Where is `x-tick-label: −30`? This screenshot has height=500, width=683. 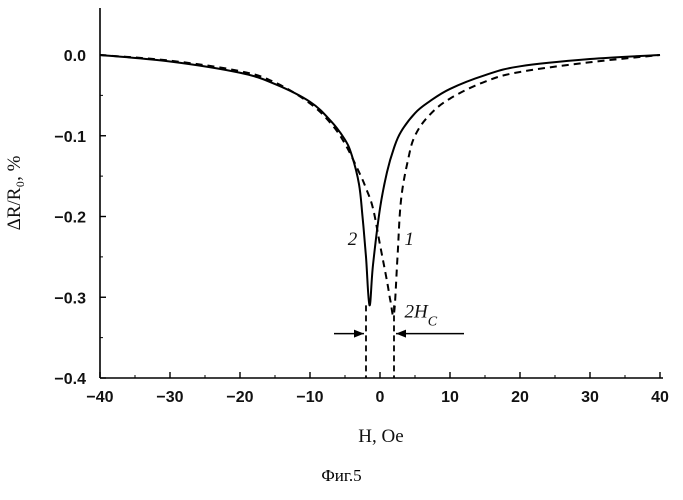 x-tick-label: −30 is located at coordinates (169, 397).